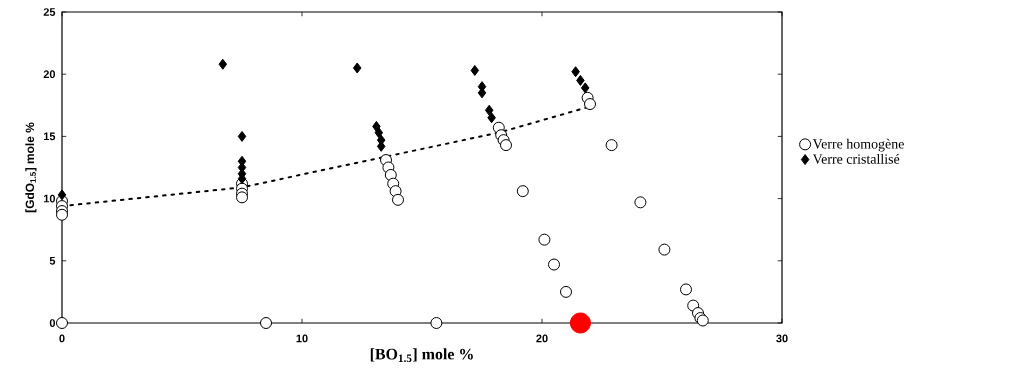  Describe the element at coordinates (856, 158) in the screenshot. I see `legend-label: Verre cristallisé` at that location.